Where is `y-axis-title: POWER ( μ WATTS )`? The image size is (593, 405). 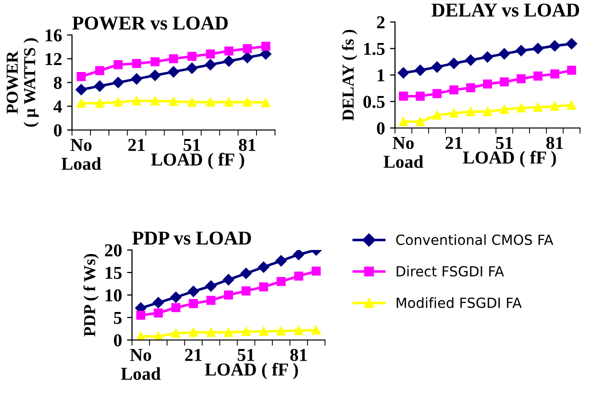 y-axis-title: POWER ( μ WATTS ) is located at coordinates (22, 82).